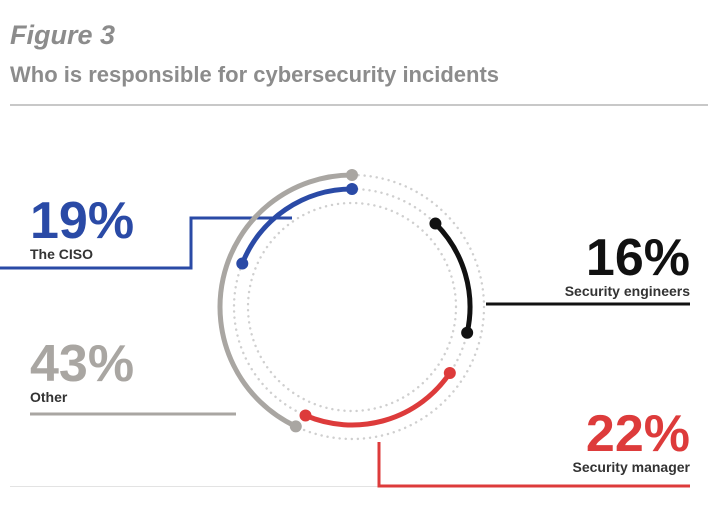 This screenshot has width=708, height=526. Describe the element at coordinates (449, 372) in the screenshot. I see `arc-start-dot-security-manager` at that location.